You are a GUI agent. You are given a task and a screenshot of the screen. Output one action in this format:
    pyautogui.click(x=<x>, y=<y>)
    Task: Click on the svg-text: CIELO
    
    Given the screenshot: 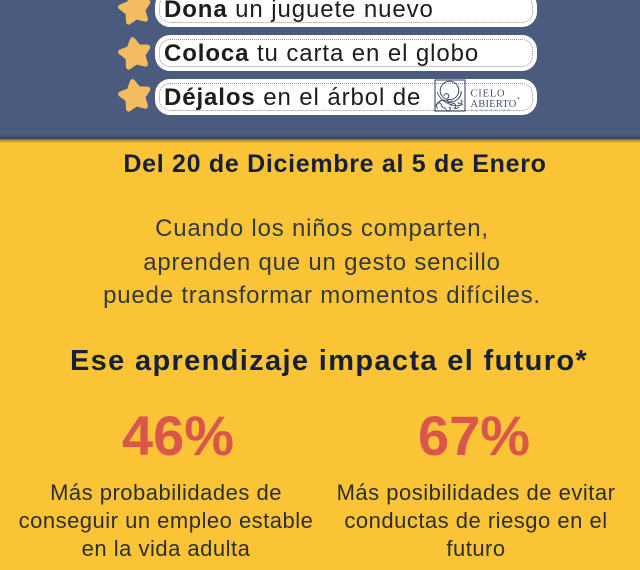 What is the action you would take?
    pyautogui.click(x=488, y=93)
    